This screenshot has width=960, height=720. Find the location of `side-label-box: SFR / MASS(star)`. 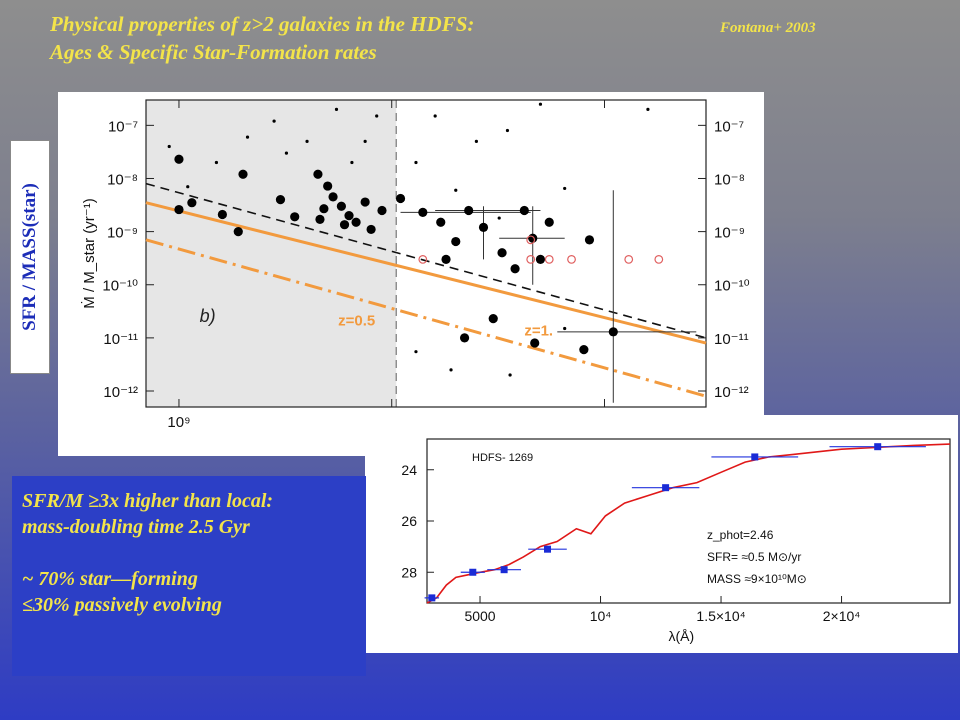

side-label-box: SFR / MASS(star) is located at coordinates (30, 257).